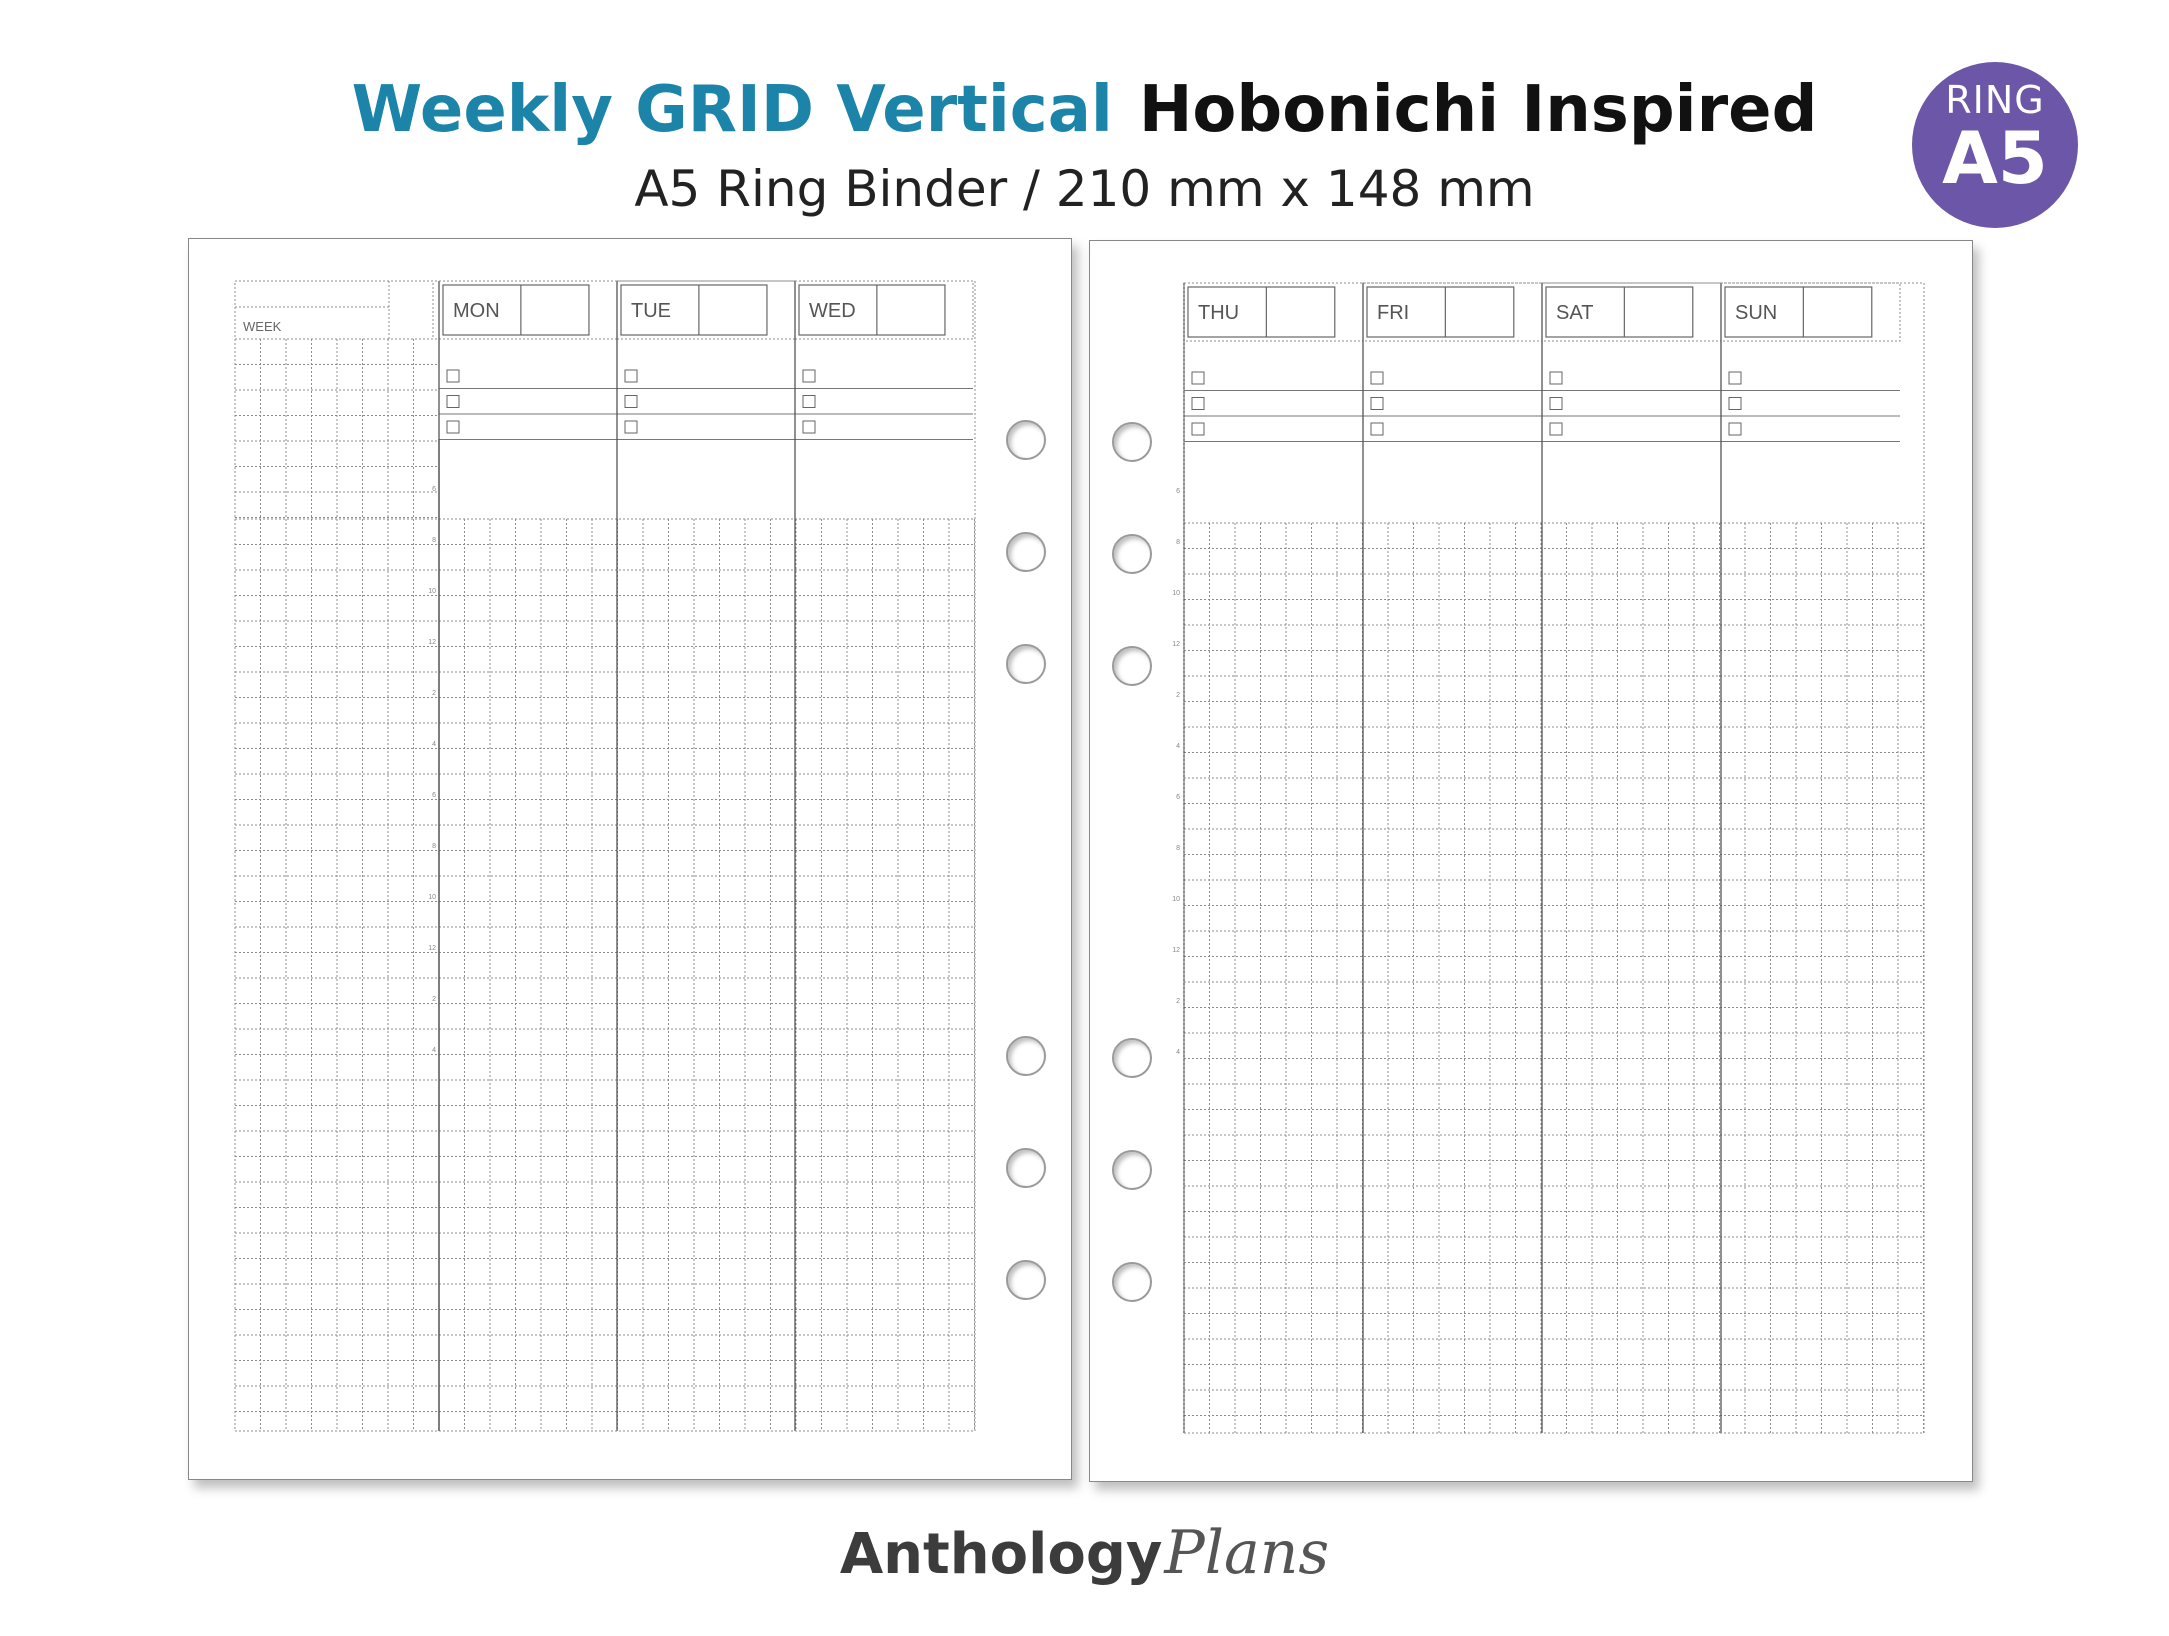  I want to click on title-secondary: Hobonichi Inspired, so click(1478, 110).